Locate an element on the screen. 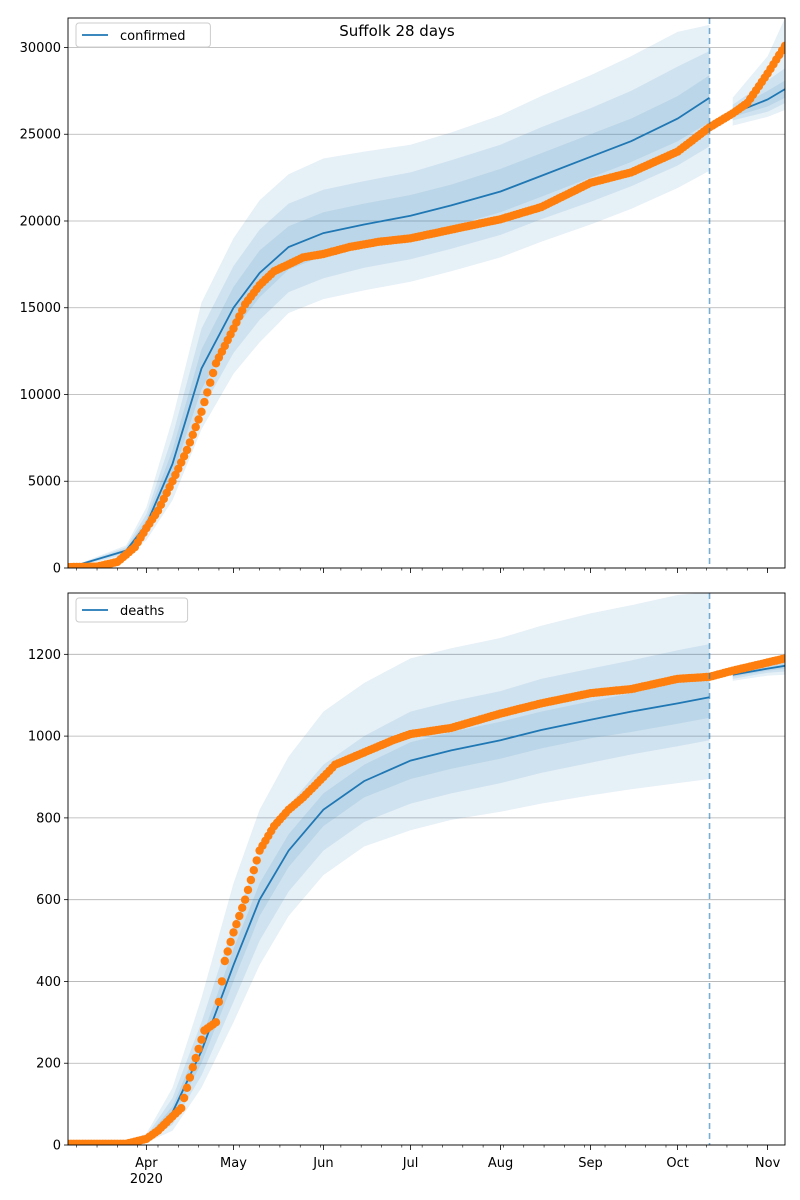 Image resolution: width=800 pixels, height=1200 pixels. y-tick-label: 200 is located at coordinates (48, 1064).